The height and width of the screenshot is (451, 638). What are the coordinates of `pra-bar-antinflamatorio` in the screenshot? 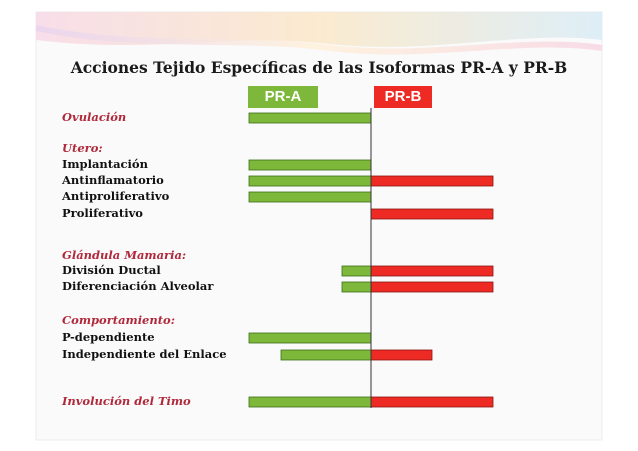 It's located at (310, 181).